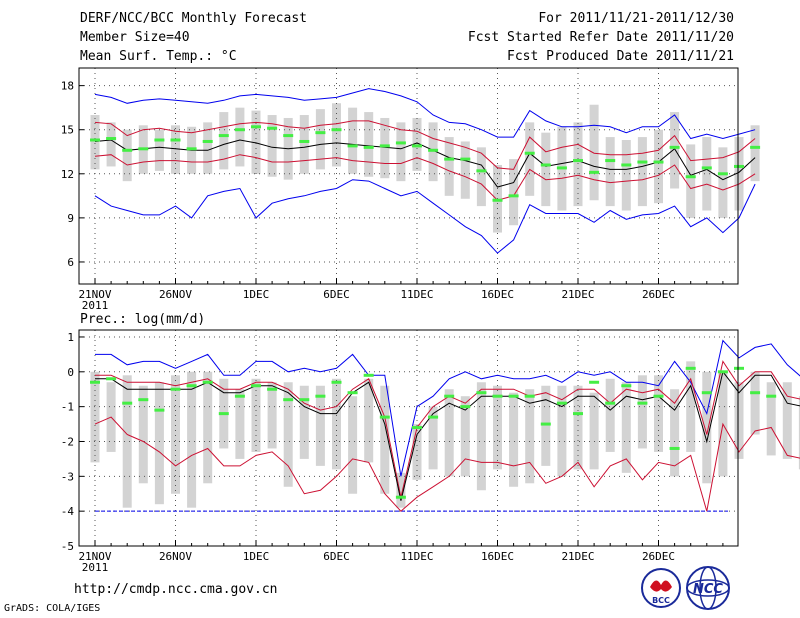 This screenshot has width=800, height=618. I want to click on member-size-label: Member Size=40, so click(135, 37).